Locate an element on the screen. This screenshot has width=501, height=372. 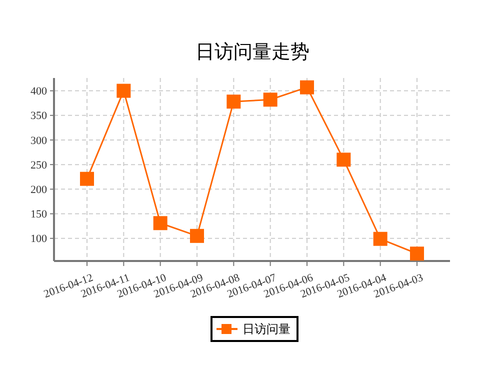
y-tick-label: 300 is located at coordinates (39, 140).